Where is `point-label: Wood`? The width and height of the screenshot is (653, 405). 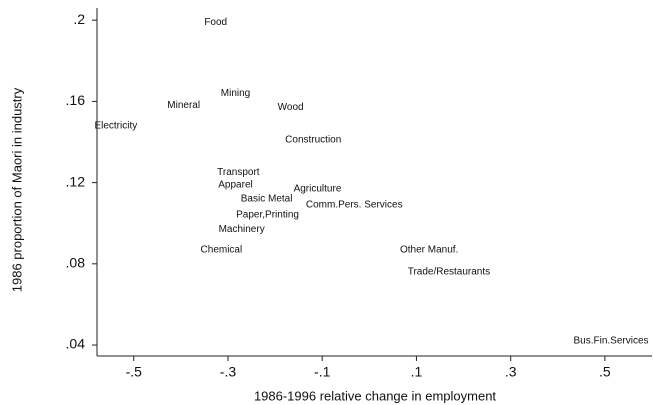 point-label: Wood is located at coordinates (291, 107).